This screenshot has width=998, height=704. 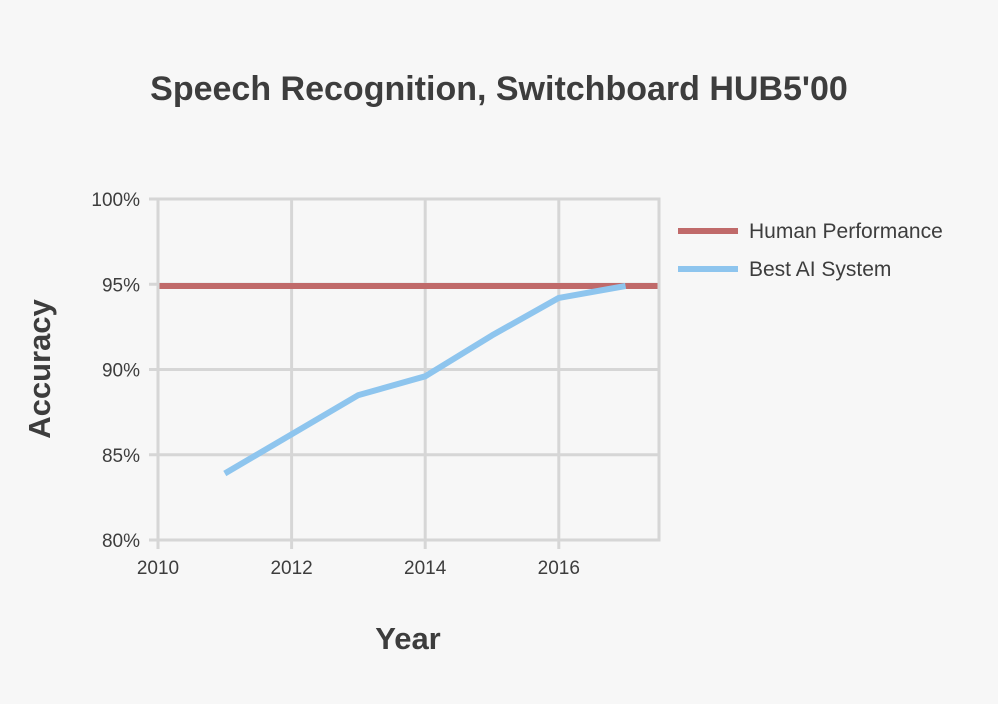 I want to click on y-tick-label: 100%, so click(x=115, y=200).